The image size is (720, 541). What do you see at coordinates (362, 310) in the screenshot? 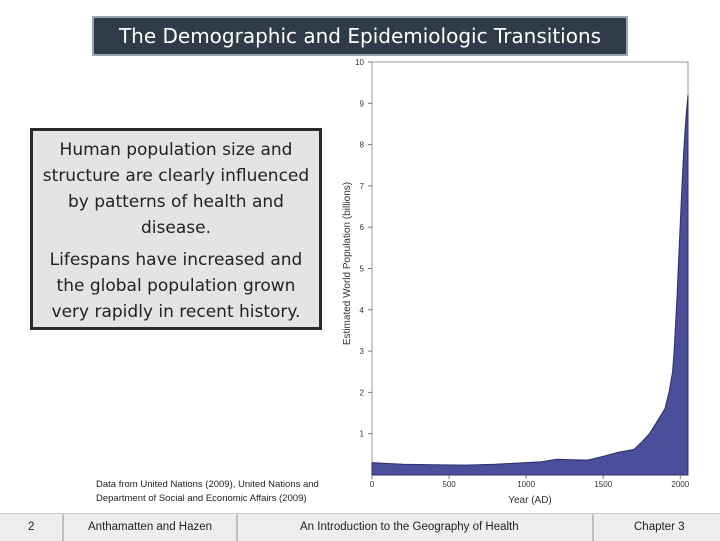
I see `y-tick-label: 4` at bounding box center [362, 310].